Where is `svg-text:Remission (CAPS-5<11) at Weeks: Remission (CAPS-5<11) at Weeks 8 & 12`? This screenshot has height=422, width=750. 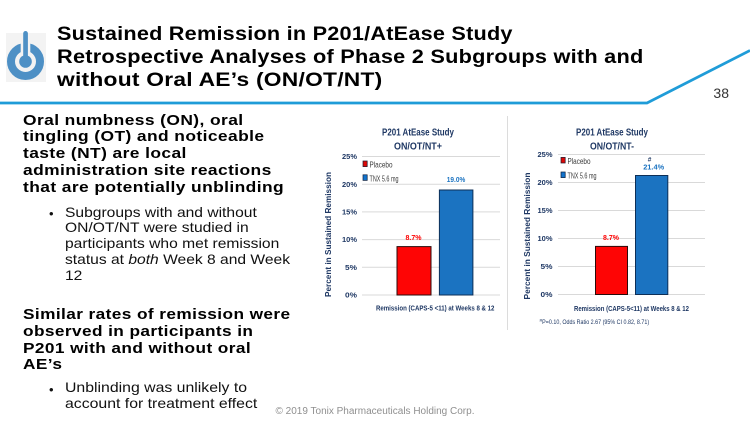
svg-text:Remission (CAPS-5<11) at Weeks: Remission (CAPS-5<11) at Weeks 8 & 12 is located at coordinates (631, 308).